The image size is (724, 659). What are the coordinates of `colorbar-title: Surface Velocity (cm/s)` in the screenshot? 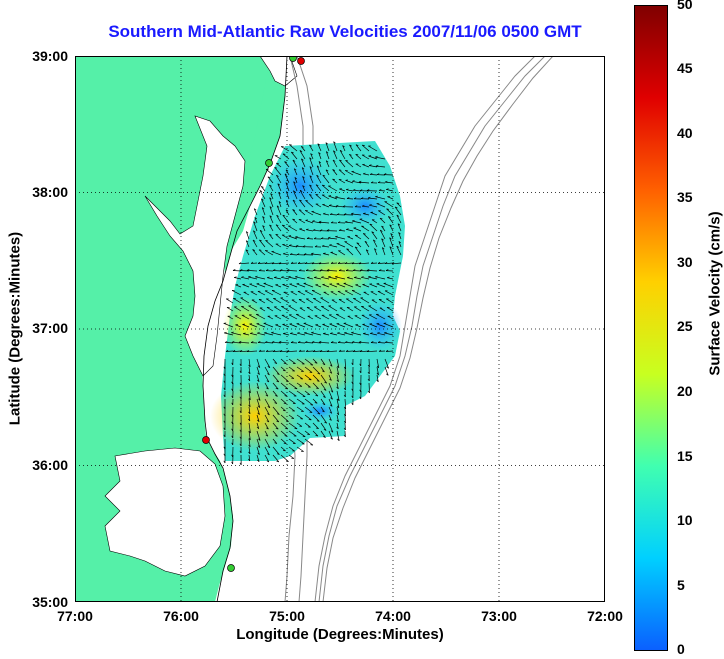 It's located at (715, 293).